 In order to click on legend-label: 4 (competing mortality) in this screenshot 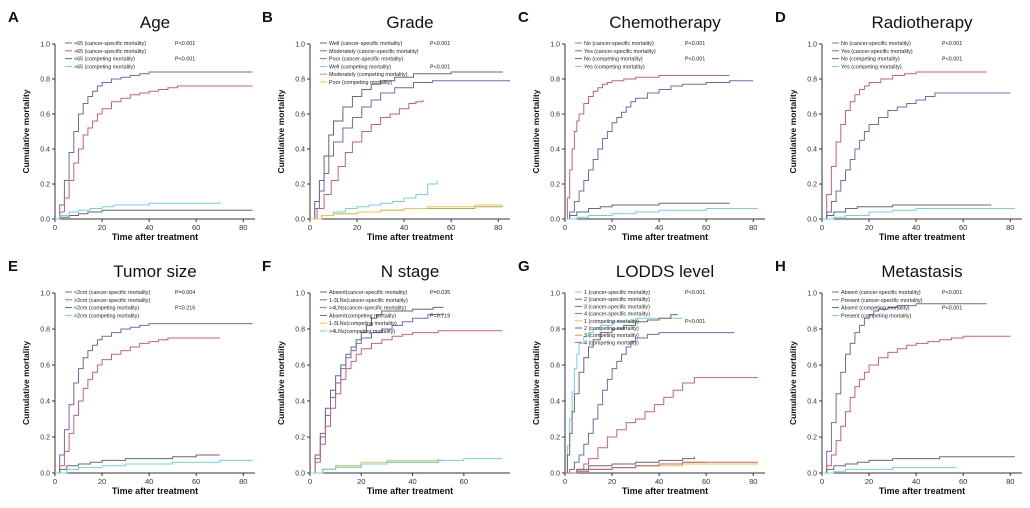, I will do `click(611, 343)`.